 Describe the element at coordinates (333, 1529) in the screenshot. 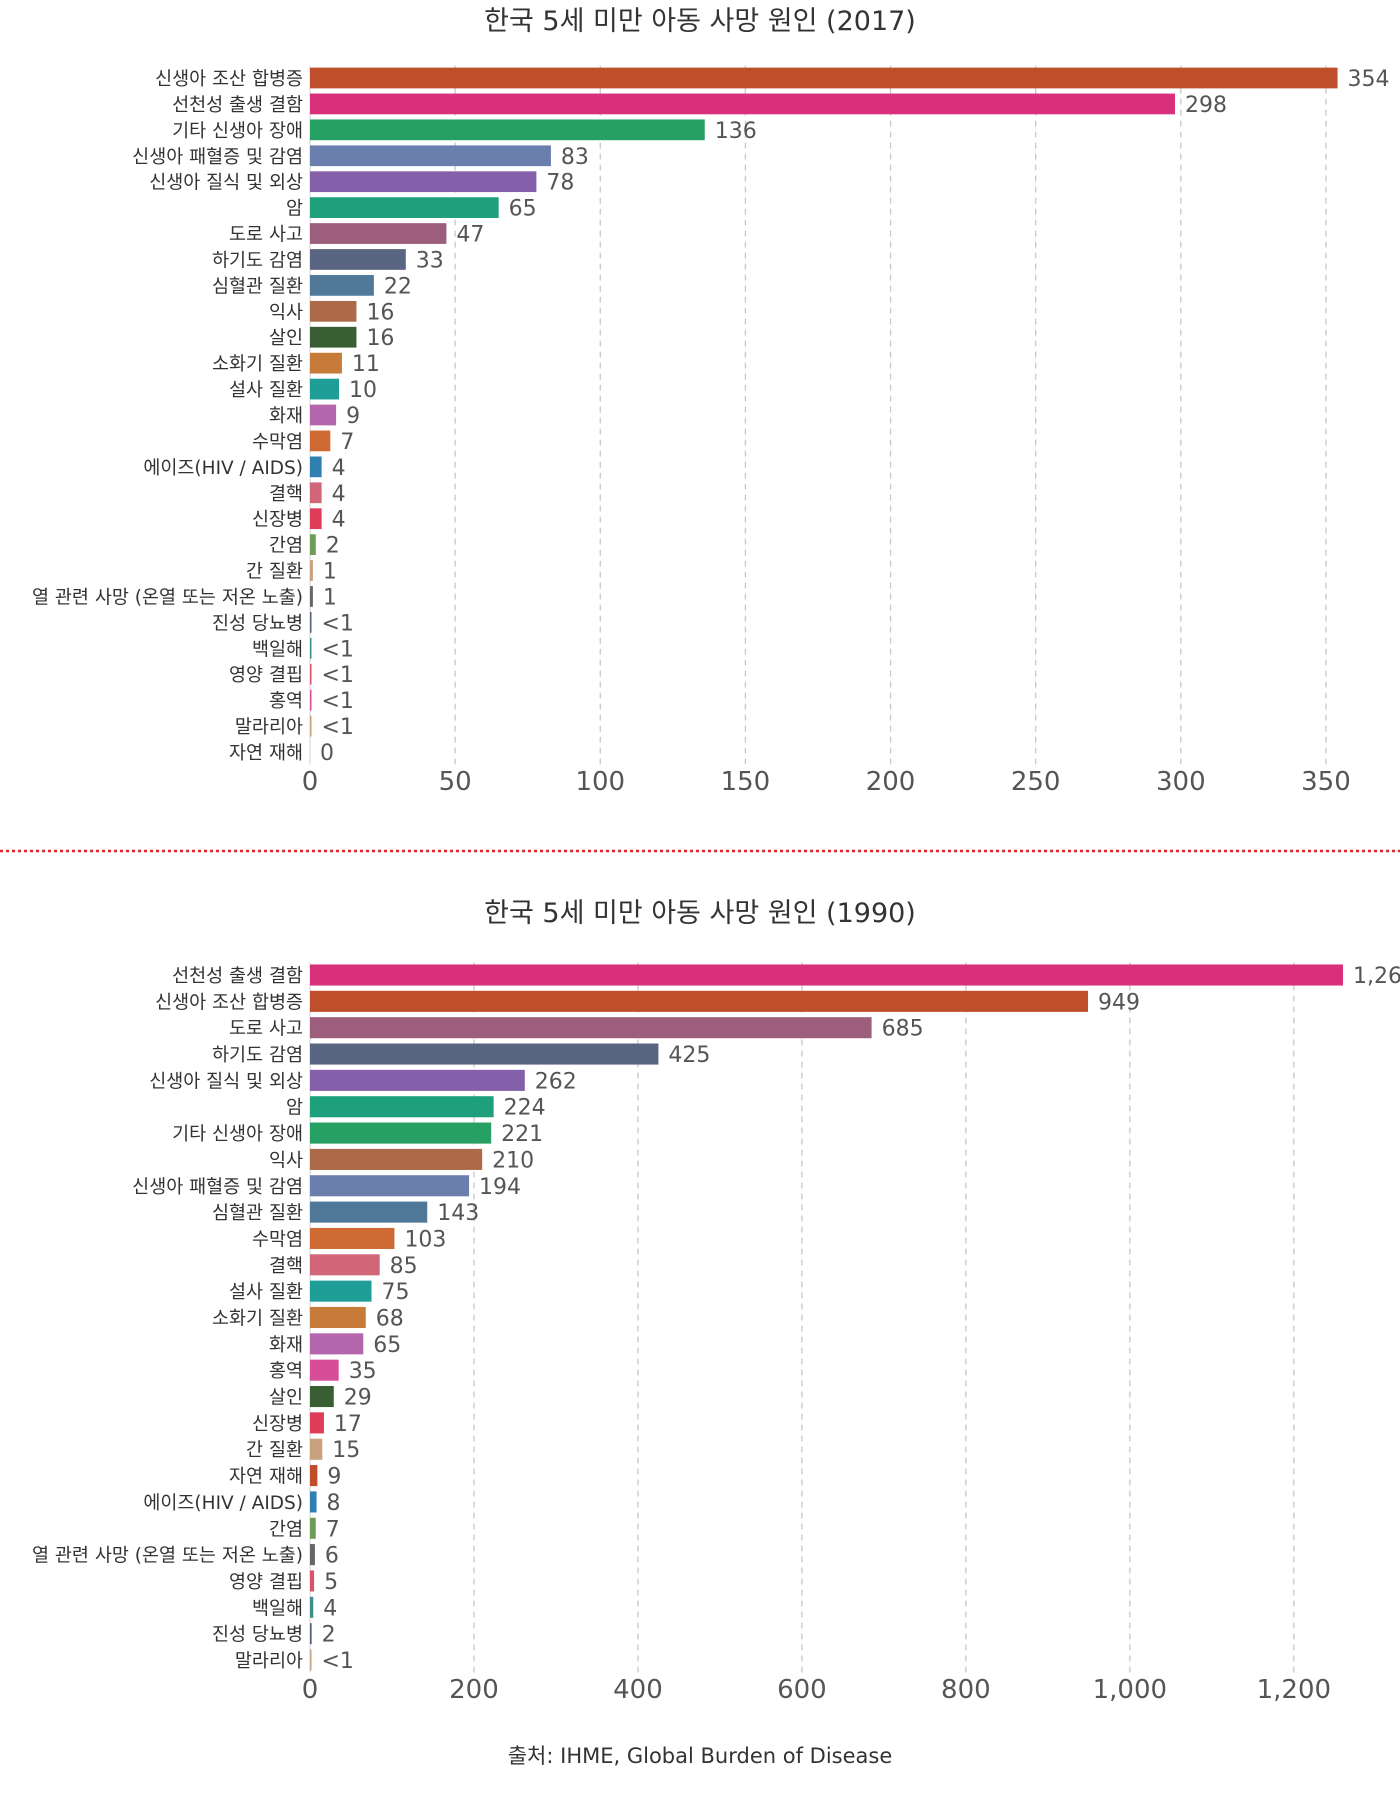

I see `value-label: 7` at that location.